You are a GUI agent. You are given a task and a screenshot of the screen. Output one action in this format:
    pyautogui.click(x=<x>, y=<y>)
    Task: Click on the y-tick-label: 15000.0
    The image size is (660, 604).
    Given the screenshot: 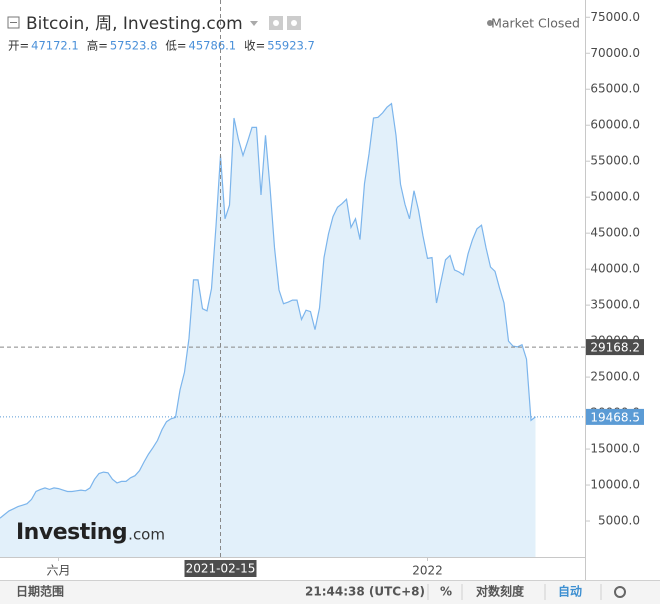 What is the action you would take?
    pyautogui.click(x=615, y=449)
    